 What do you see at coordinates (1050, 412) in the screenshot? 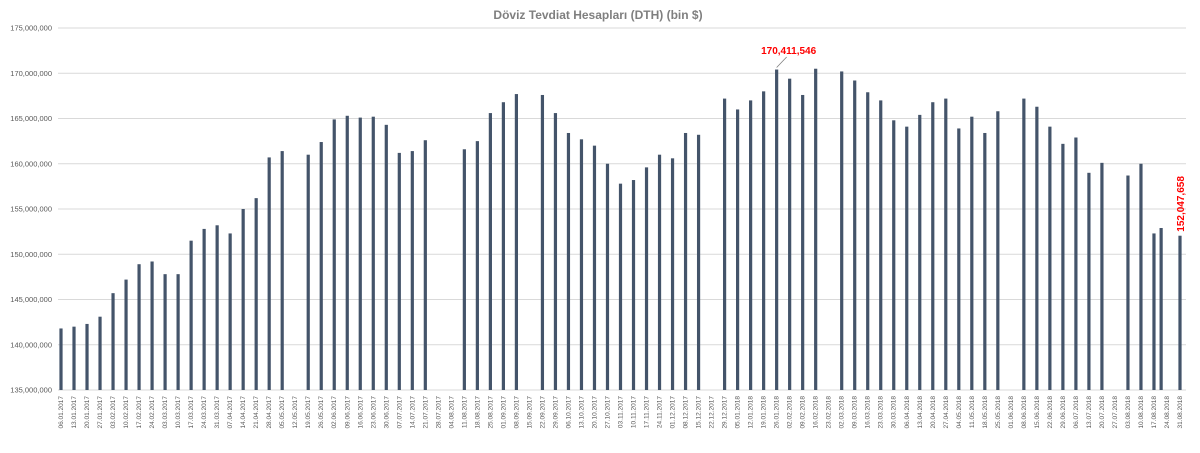
I see `x-tick-label: 22.06.2018` at bounding box center [1050, 412].